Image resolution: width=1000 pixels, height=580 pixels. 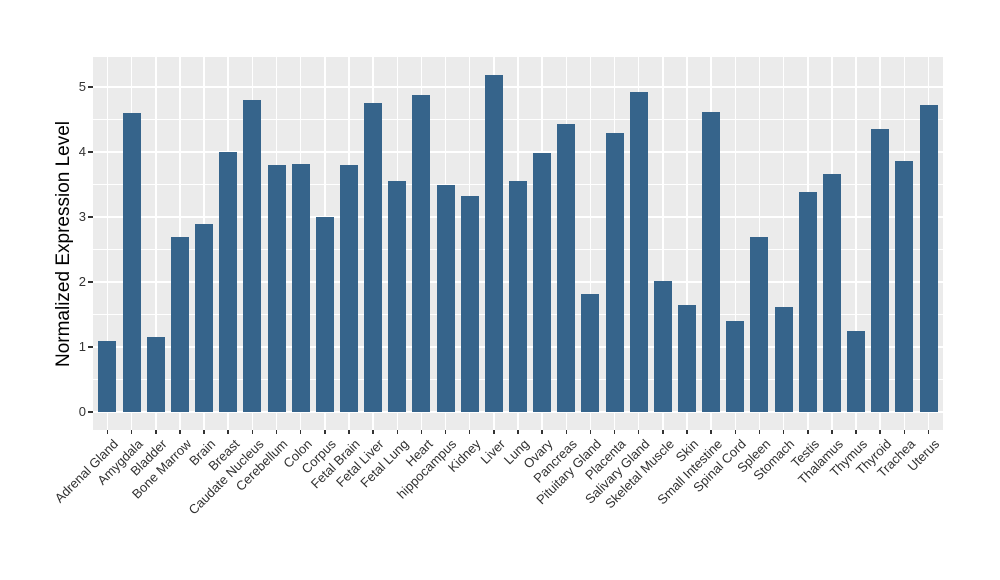 What do you see at coordinates (82, 281) in the screenshot?
I see `y-tick-label: 2` at bounding box center [82, 281].